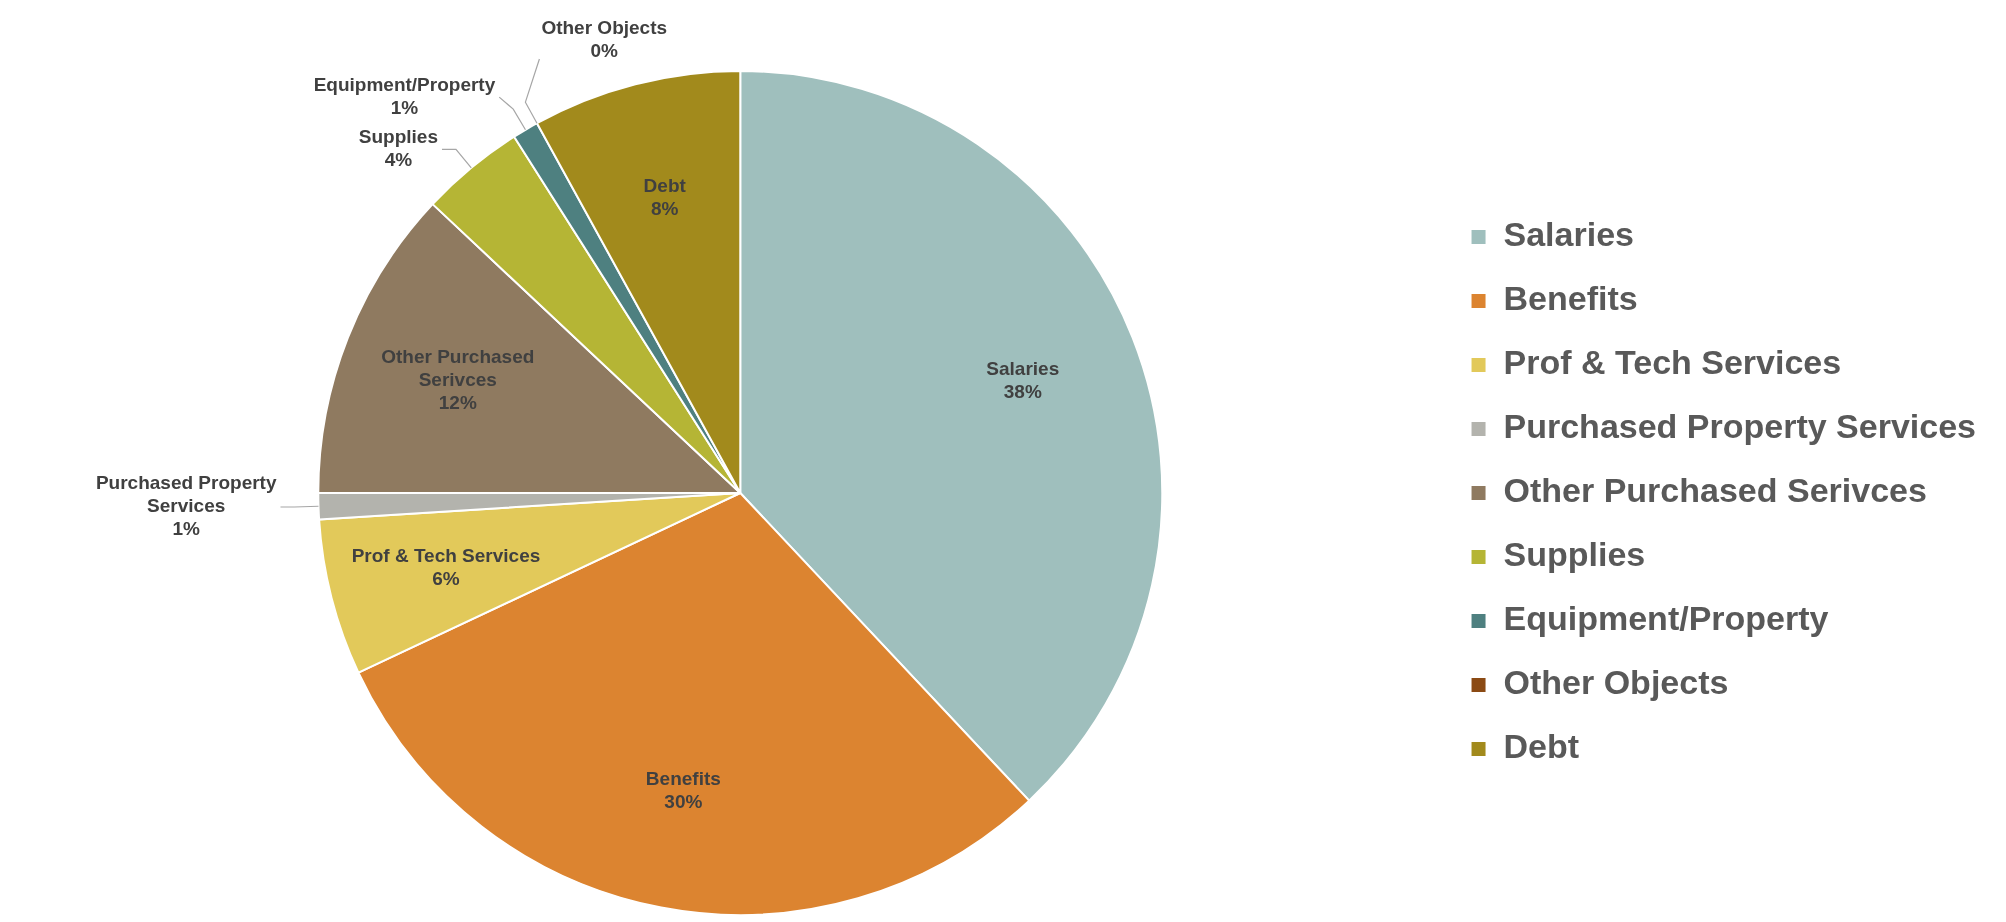 This screenshot has width=2006, height=922. Describe the element at coordinates (1022, 391) in the screenshot. I see `data-label: 38%` at that location.